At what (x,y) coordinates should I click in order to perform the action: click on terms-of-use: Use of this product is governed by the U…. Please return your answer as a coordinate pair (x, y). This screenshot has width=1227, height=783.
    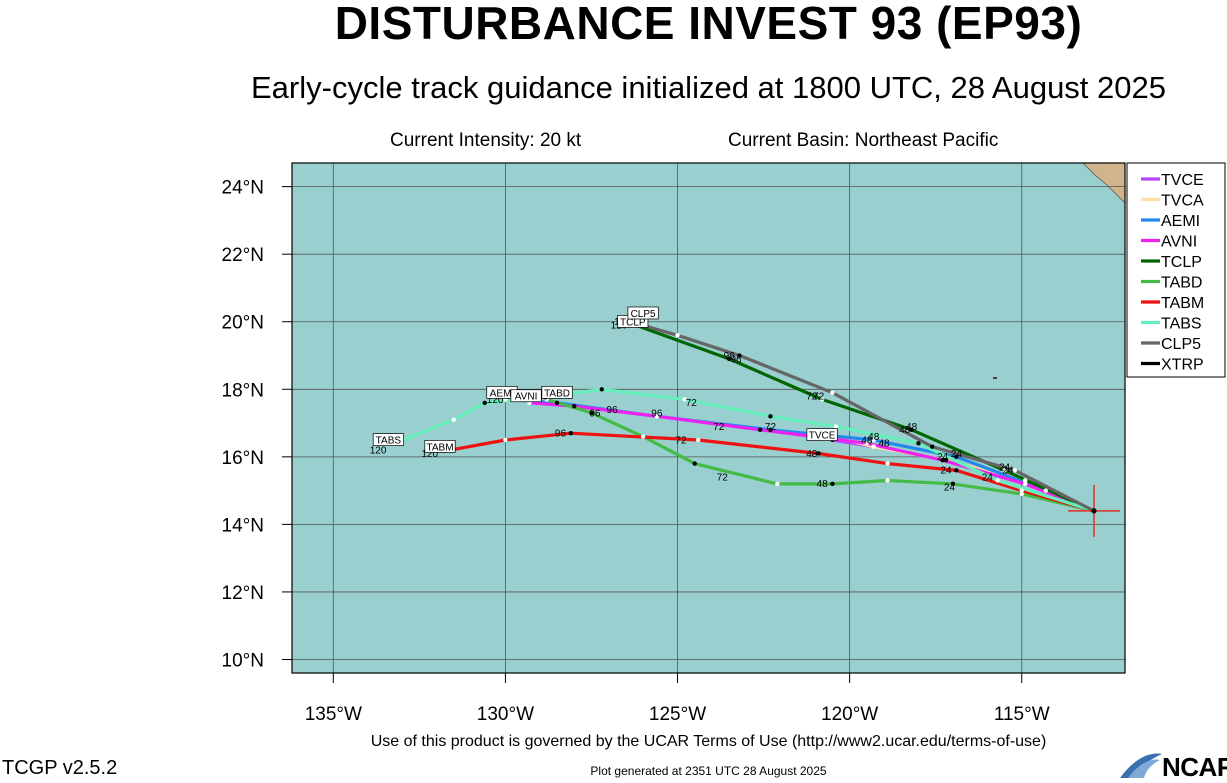
    Looking at the image, I should click on (708, 741).